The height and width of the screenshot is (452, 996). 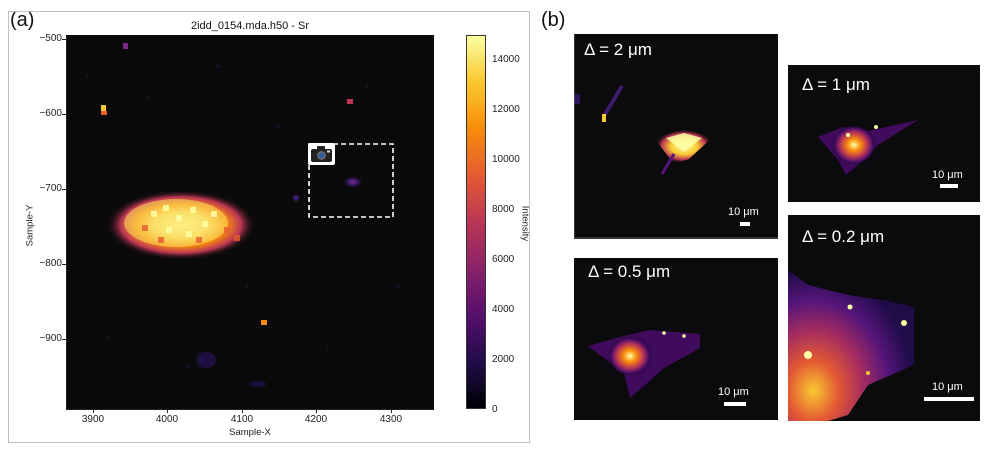 What do you see at coordinates (22, 20) in the screenshot?
I see `panel-a-label: (a)` at bounding box center [22, 20].